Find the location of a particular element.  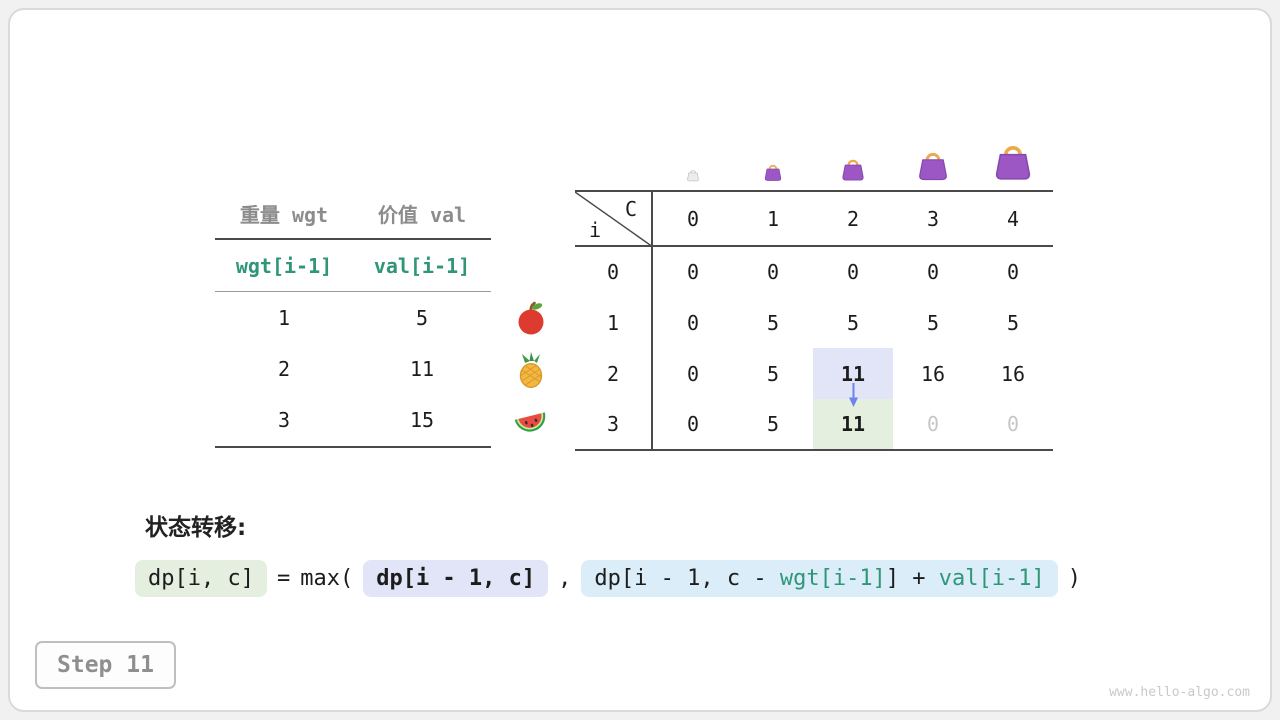

item-row-3: 3 15 is located at coordinates (353, 420).